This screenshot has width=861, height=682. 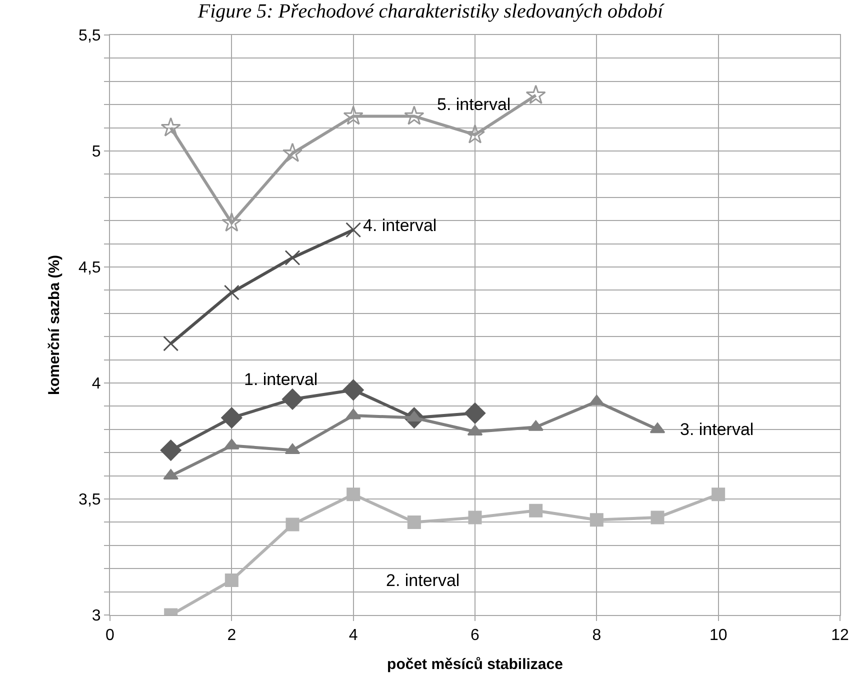 I want to click on x-tick-label: 12, so click(x=840, y=635).